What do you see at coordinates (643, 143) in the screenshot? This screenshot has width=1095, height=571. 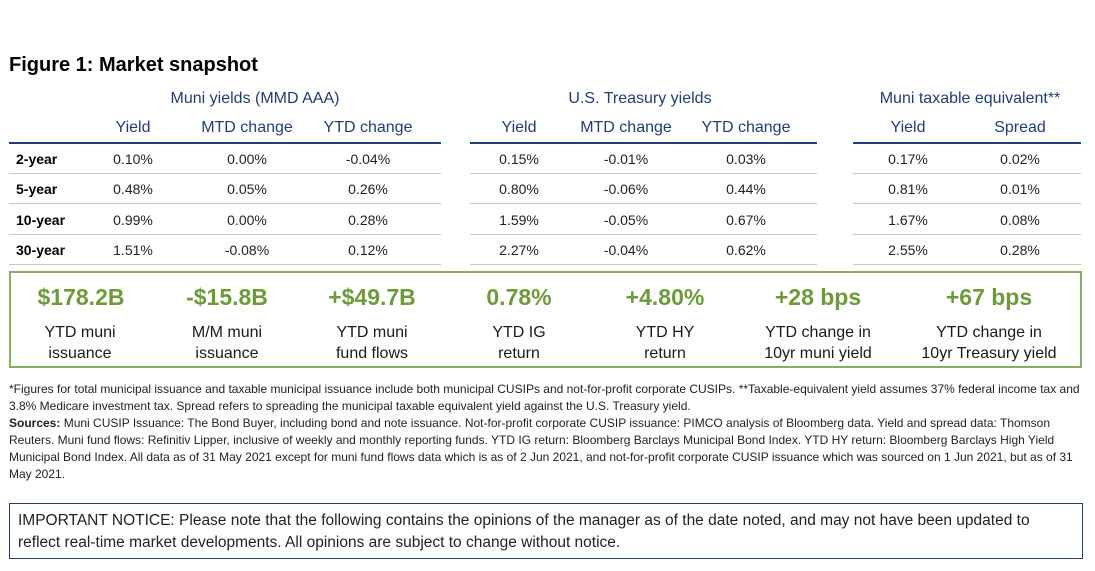 I see `header-rule-treasury` at bounding box center [643, 143].